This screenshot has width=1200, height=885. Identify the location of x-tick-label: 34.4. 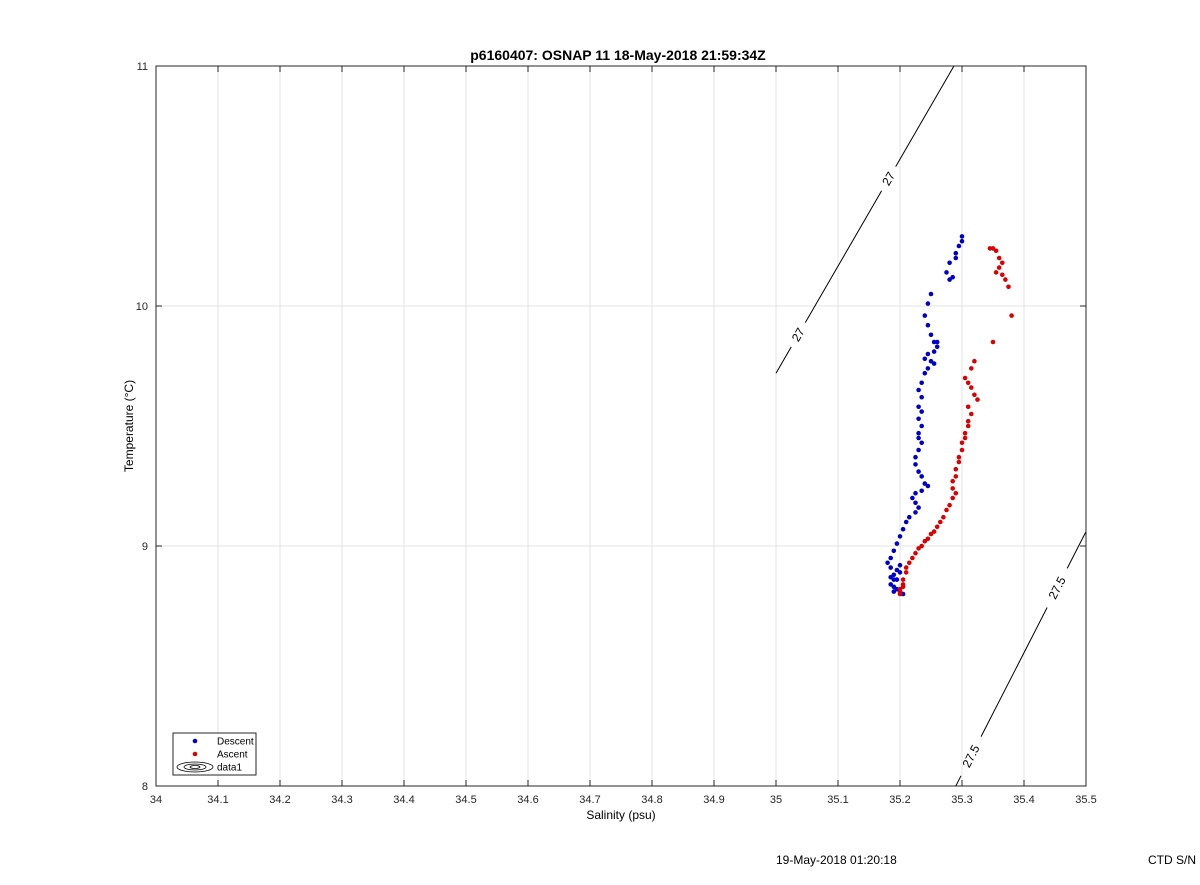
(403, 800).